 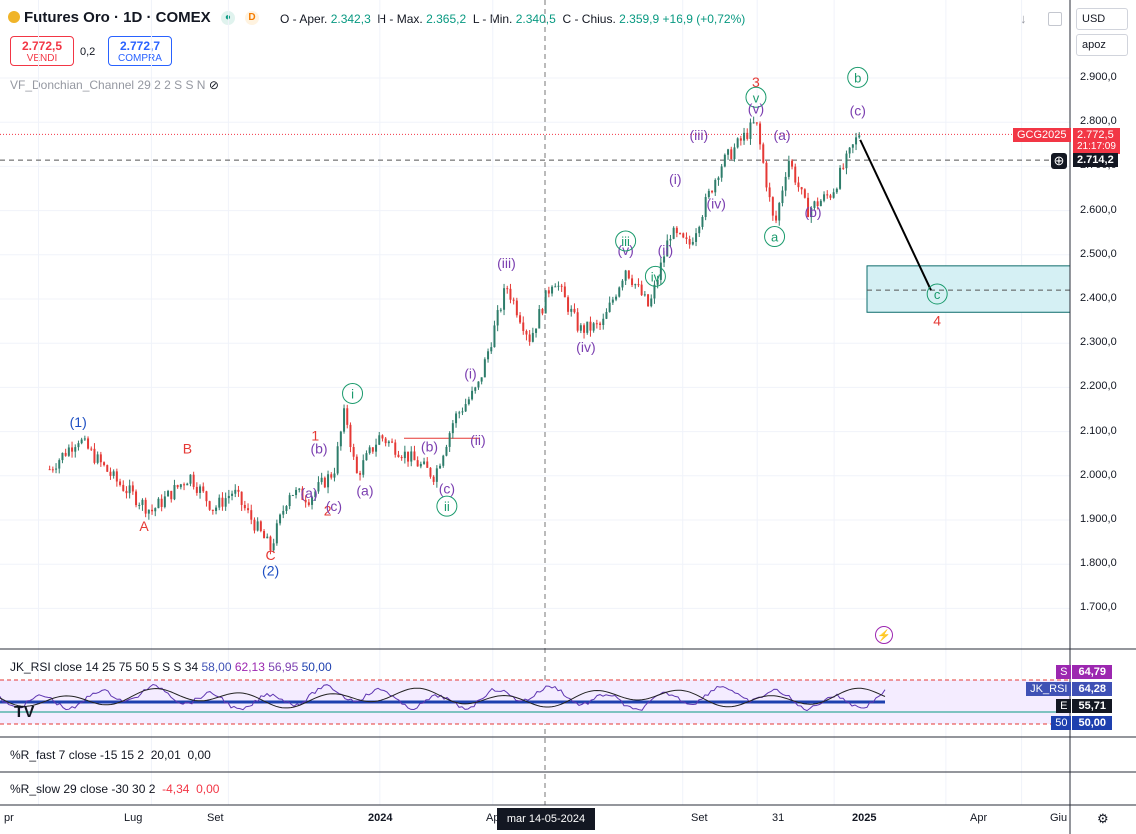 I want to click on delayed-badge: D, so click(x=252, y=18).